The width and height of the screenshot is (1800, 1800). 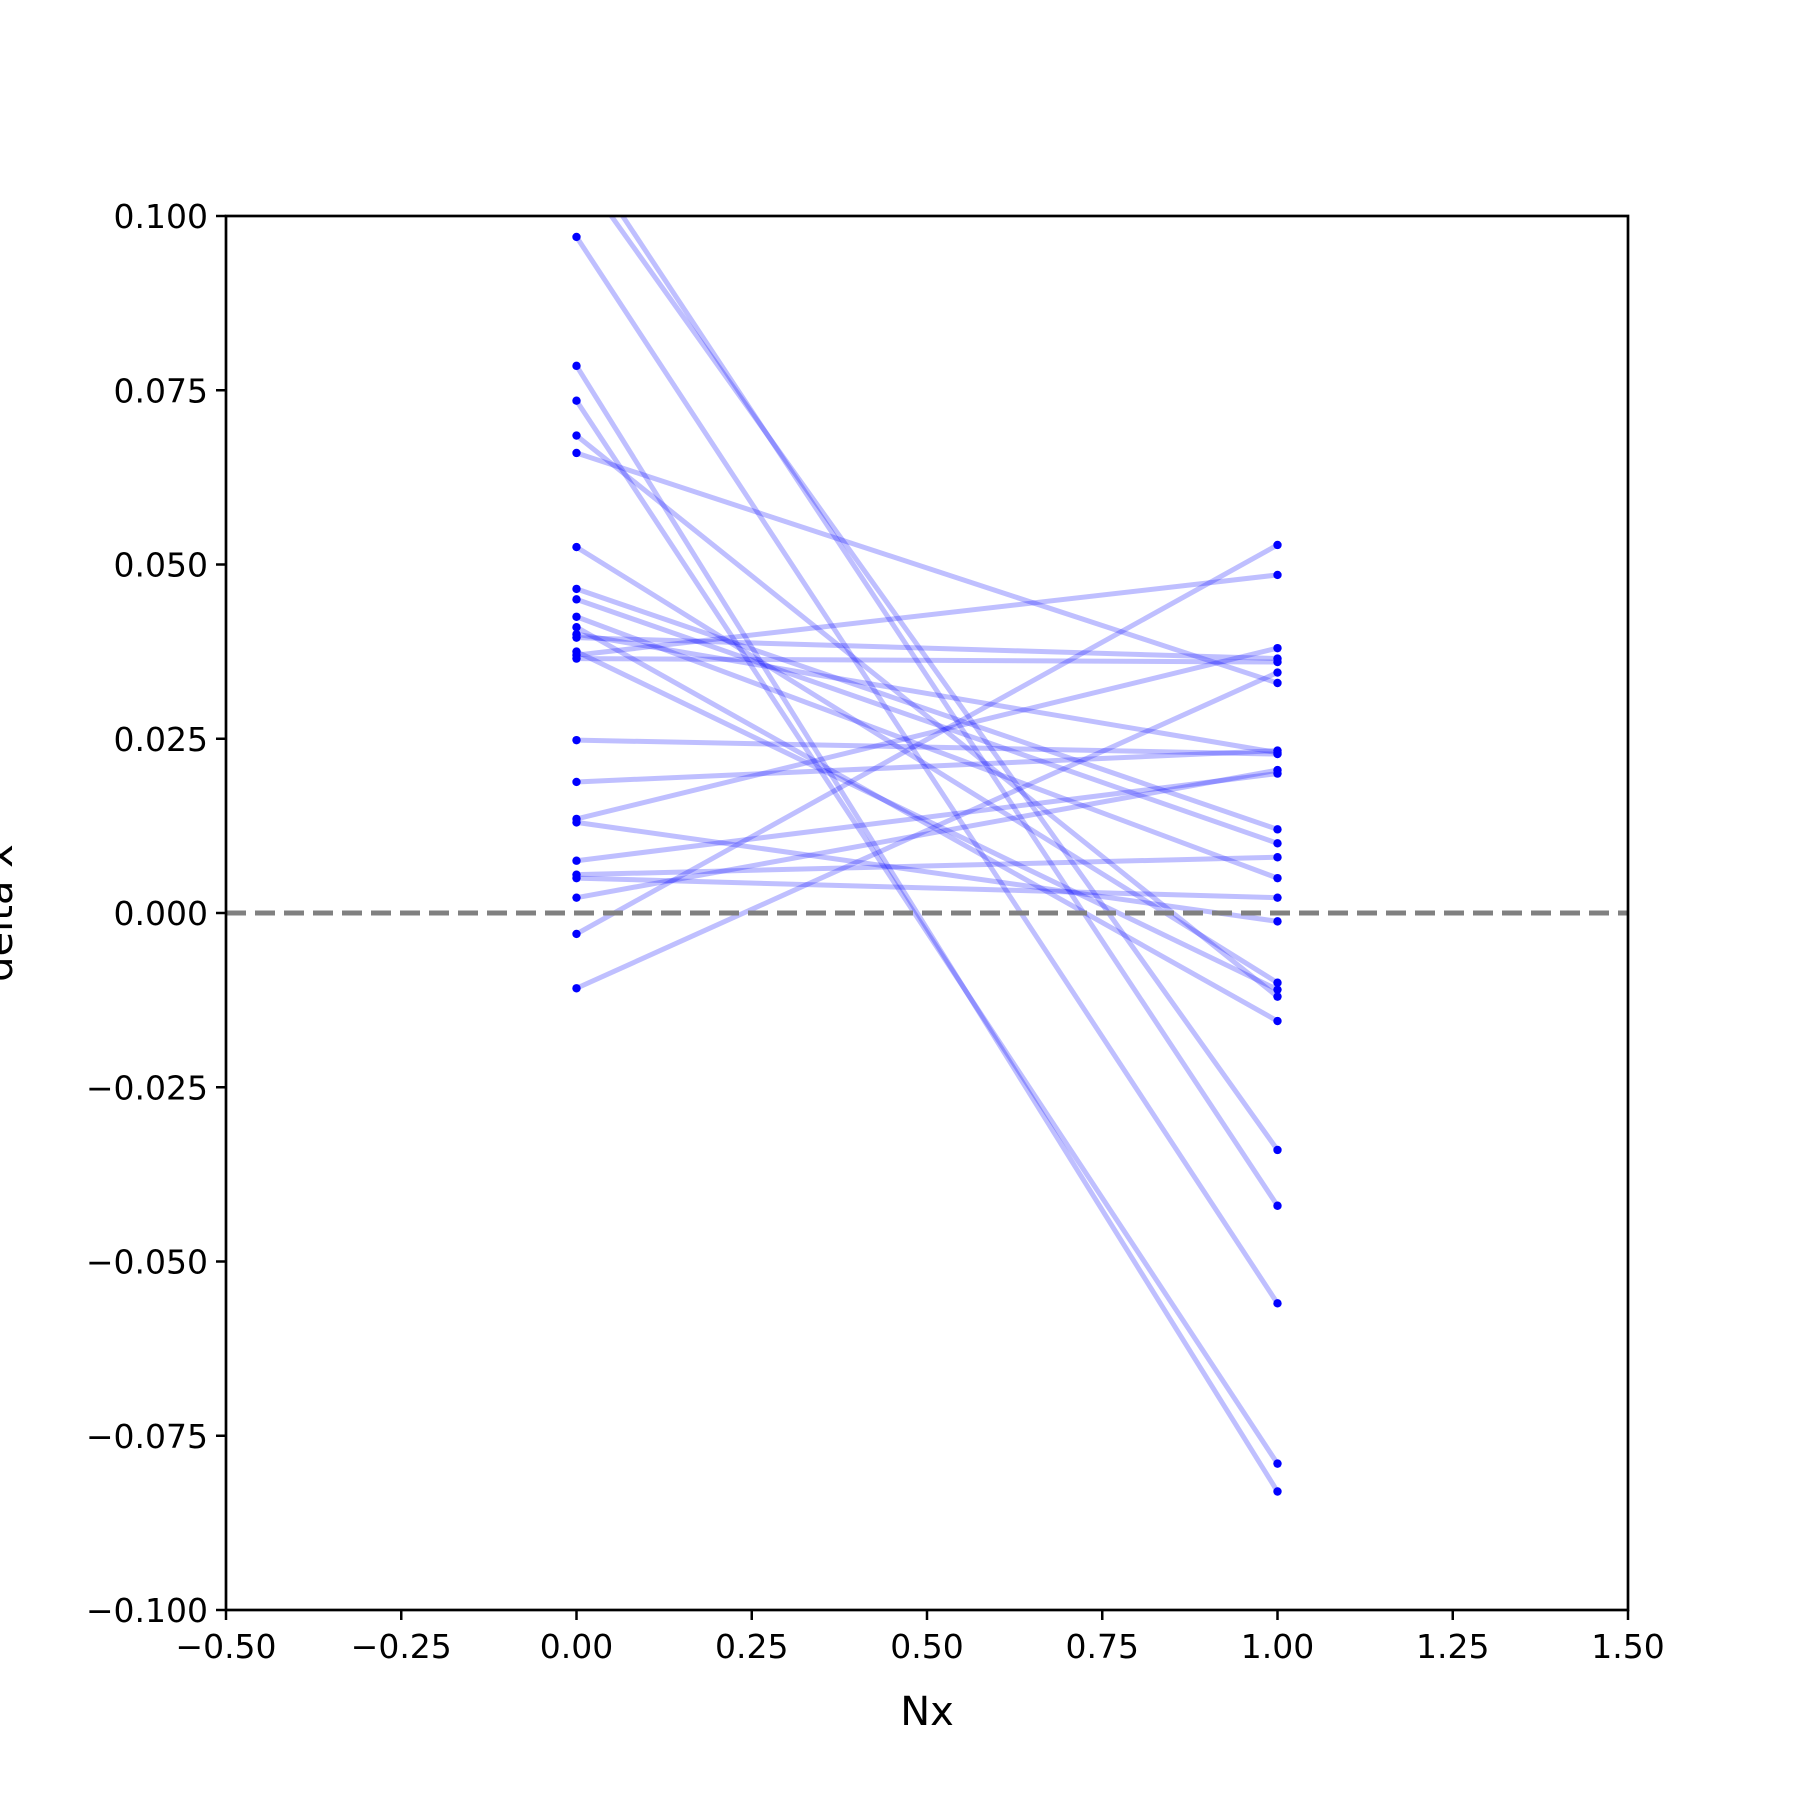 What do you see at coordinates (161, 739) in the screenshot?
I see `y-tick-label: 0.025` at bounding box center [161, 739].